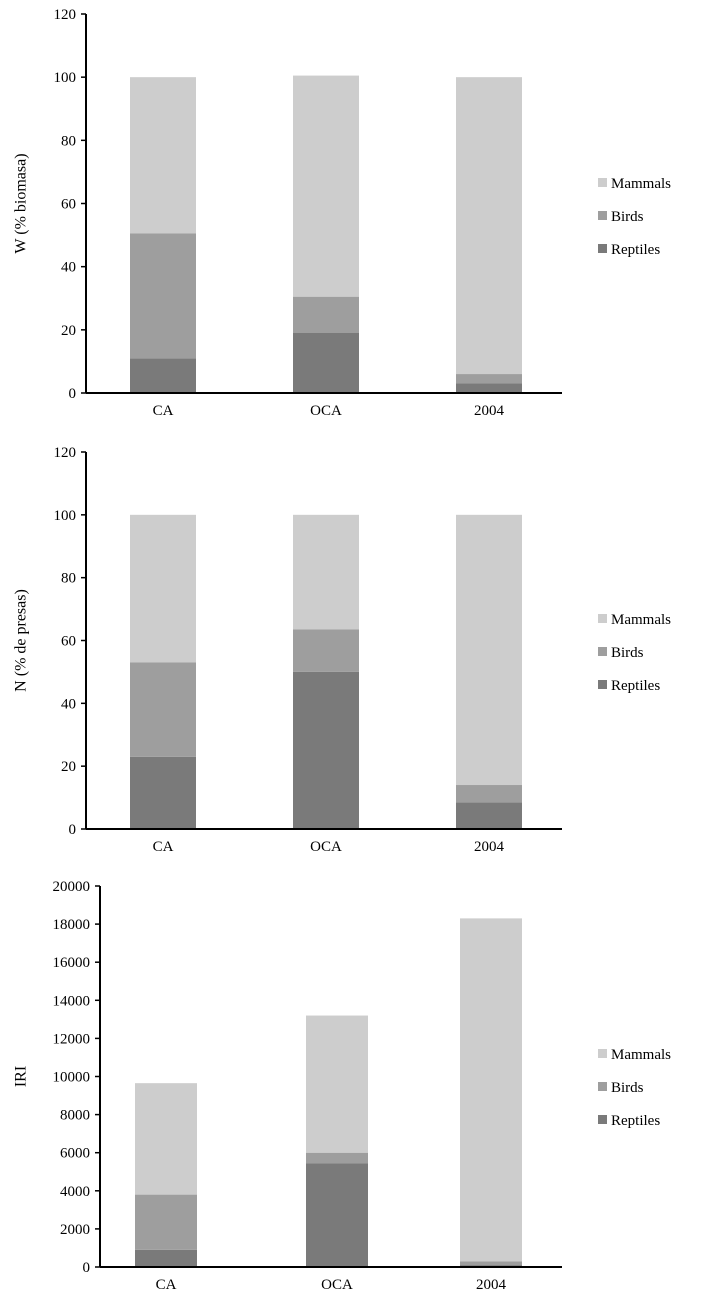  I want to click on y-tick-label: 16000, so click(72, 963).